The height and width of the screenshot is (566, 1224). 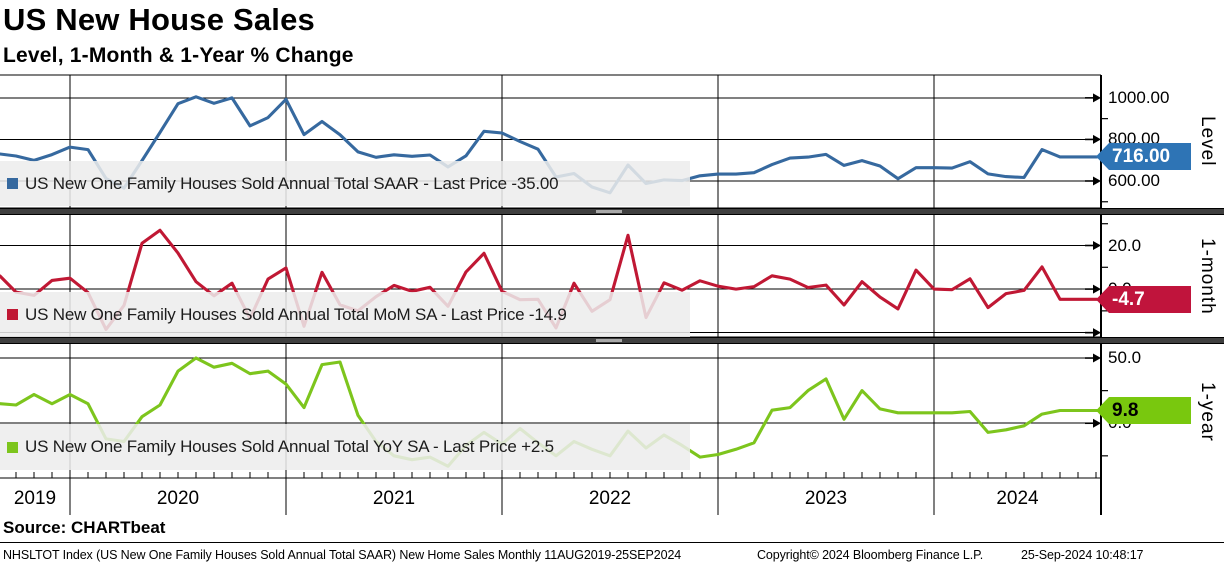 I want to click on x-year-label: 2021, so click(x=394, y=498).